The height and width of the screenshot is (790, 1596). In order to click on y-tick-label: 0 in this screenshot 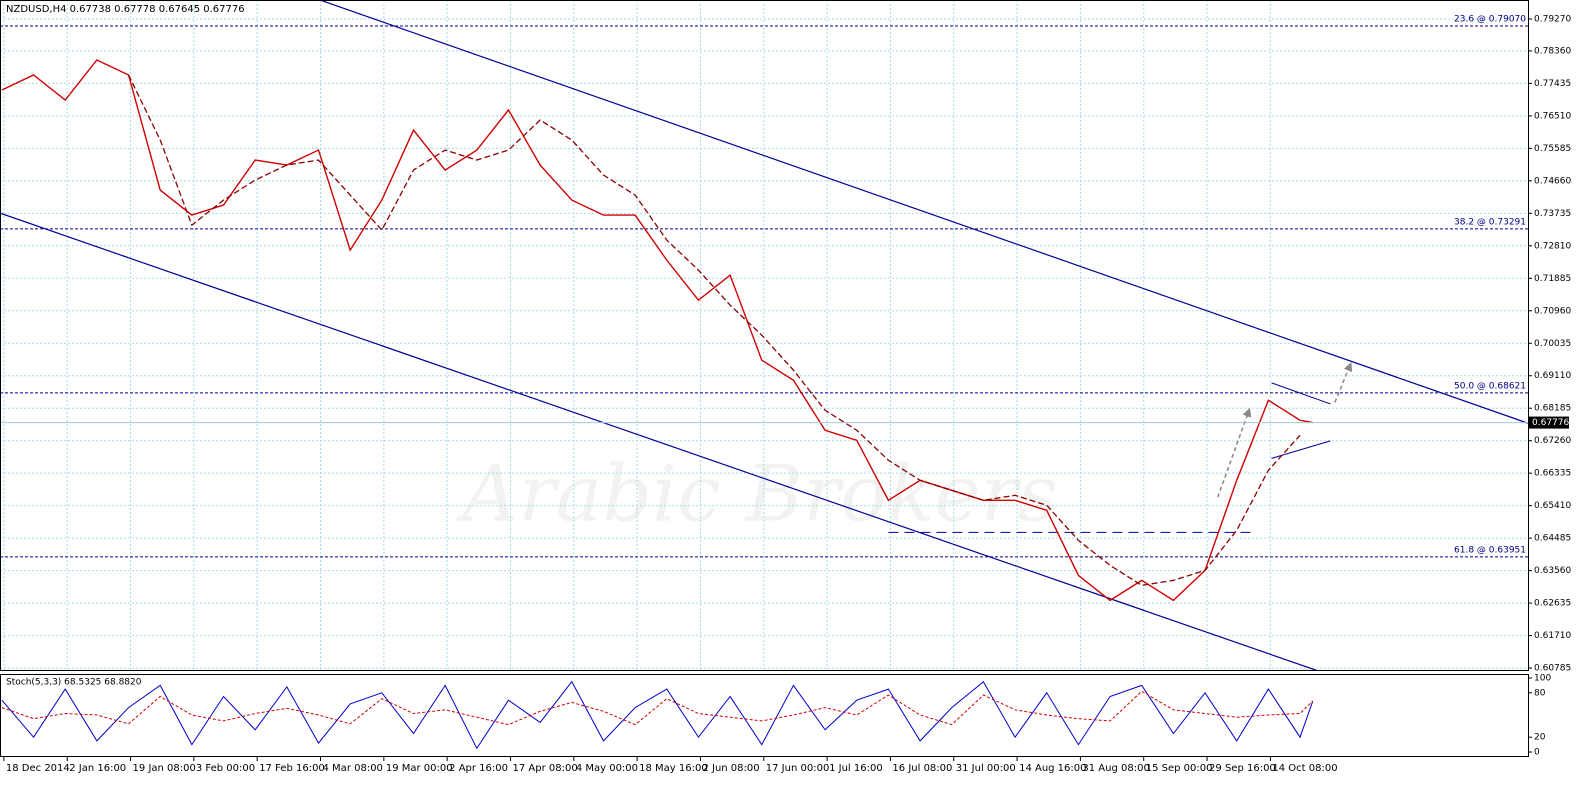, I will do `click(1537, 753)`.